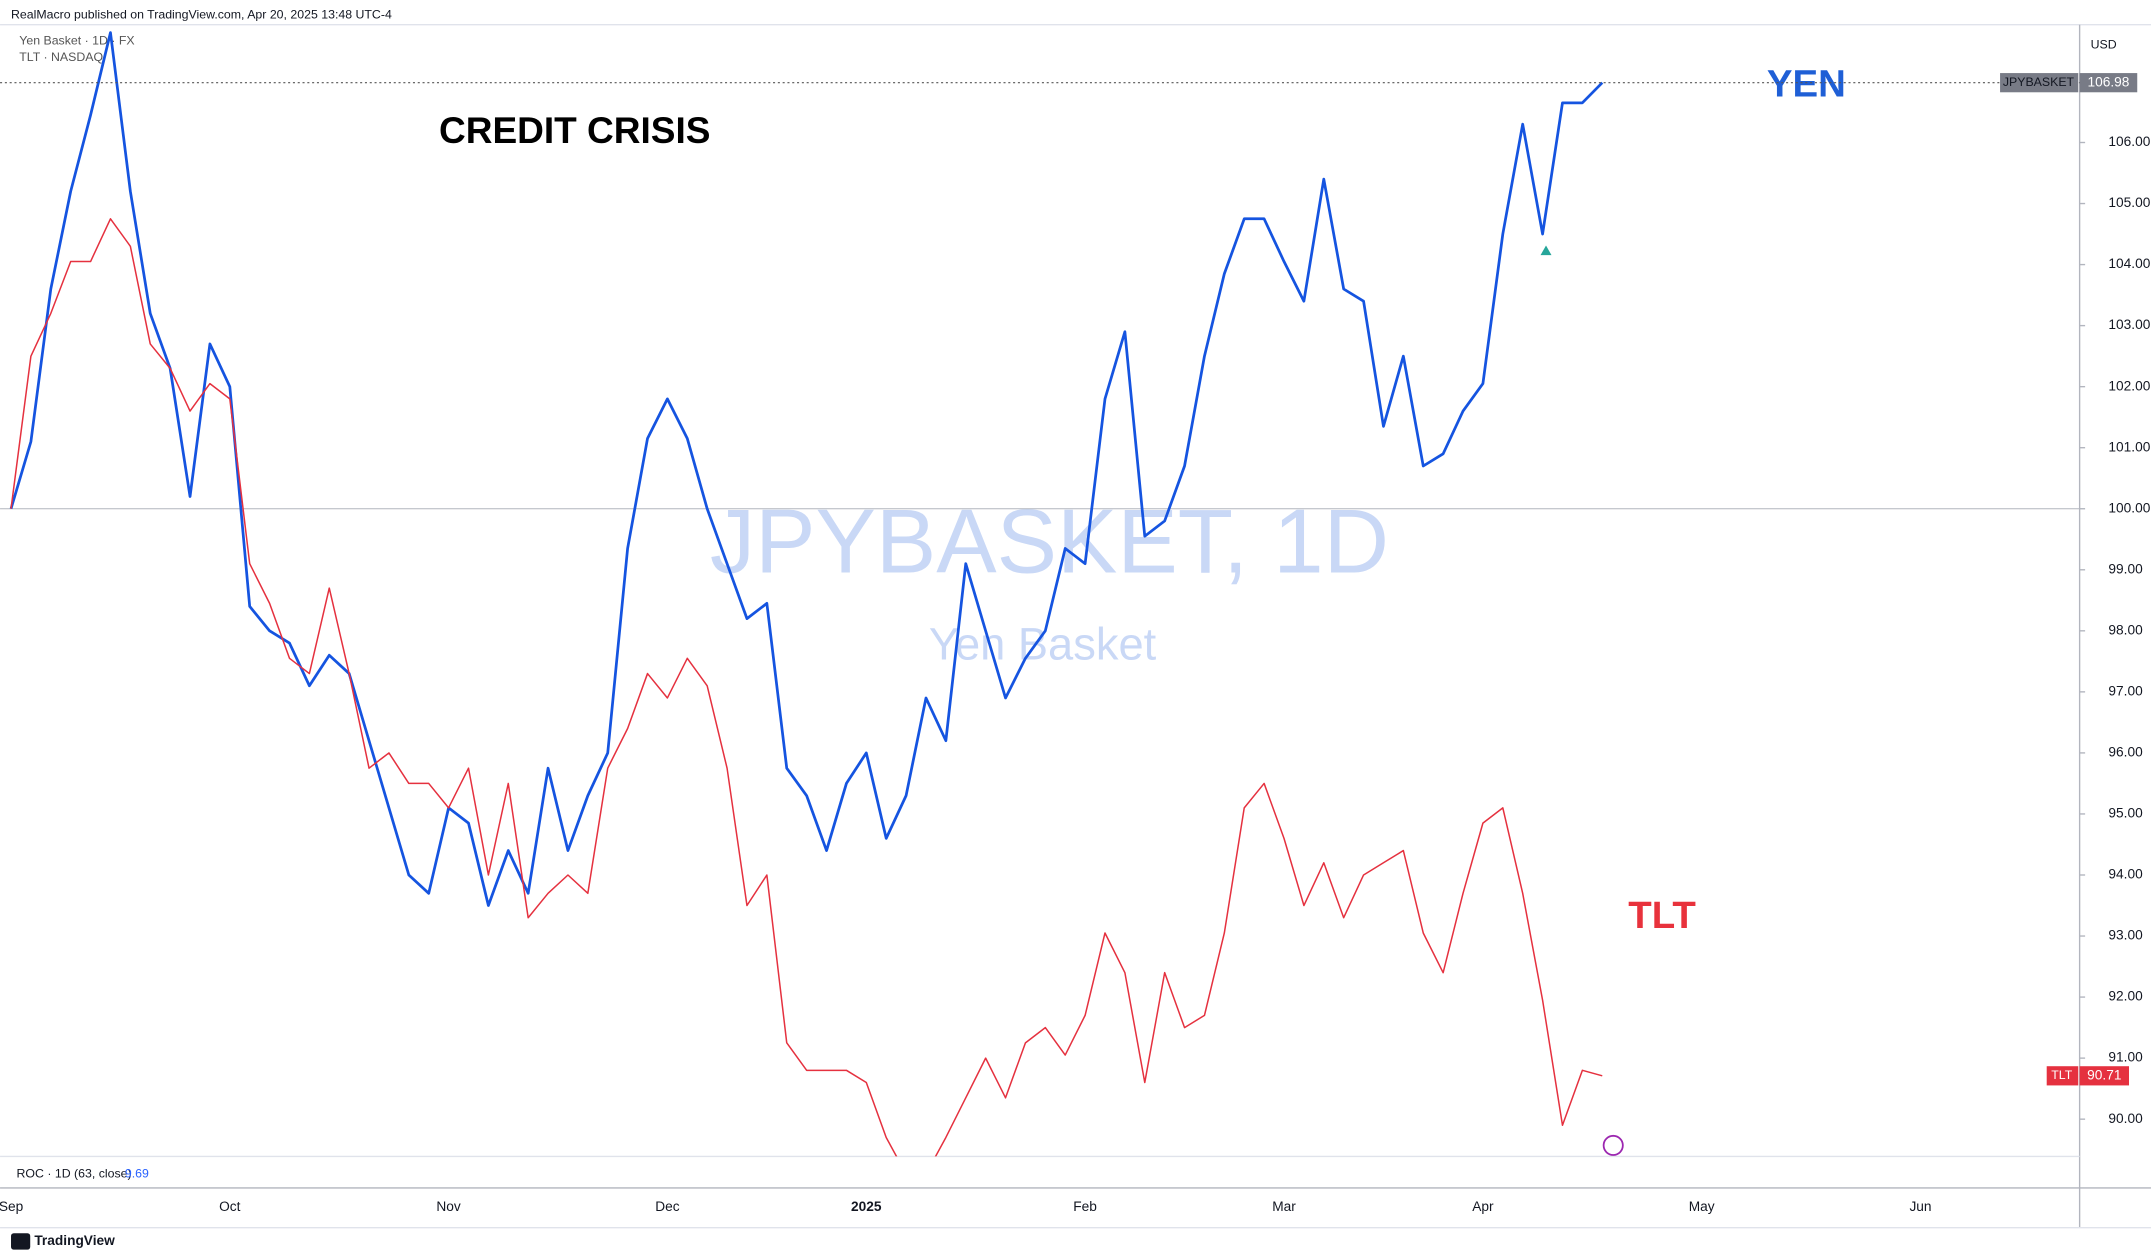  What do you see at coordinates (137, 1173) in the screenshot?
I see `indicator-value: 9.69` at bounding box center [137, 1173].